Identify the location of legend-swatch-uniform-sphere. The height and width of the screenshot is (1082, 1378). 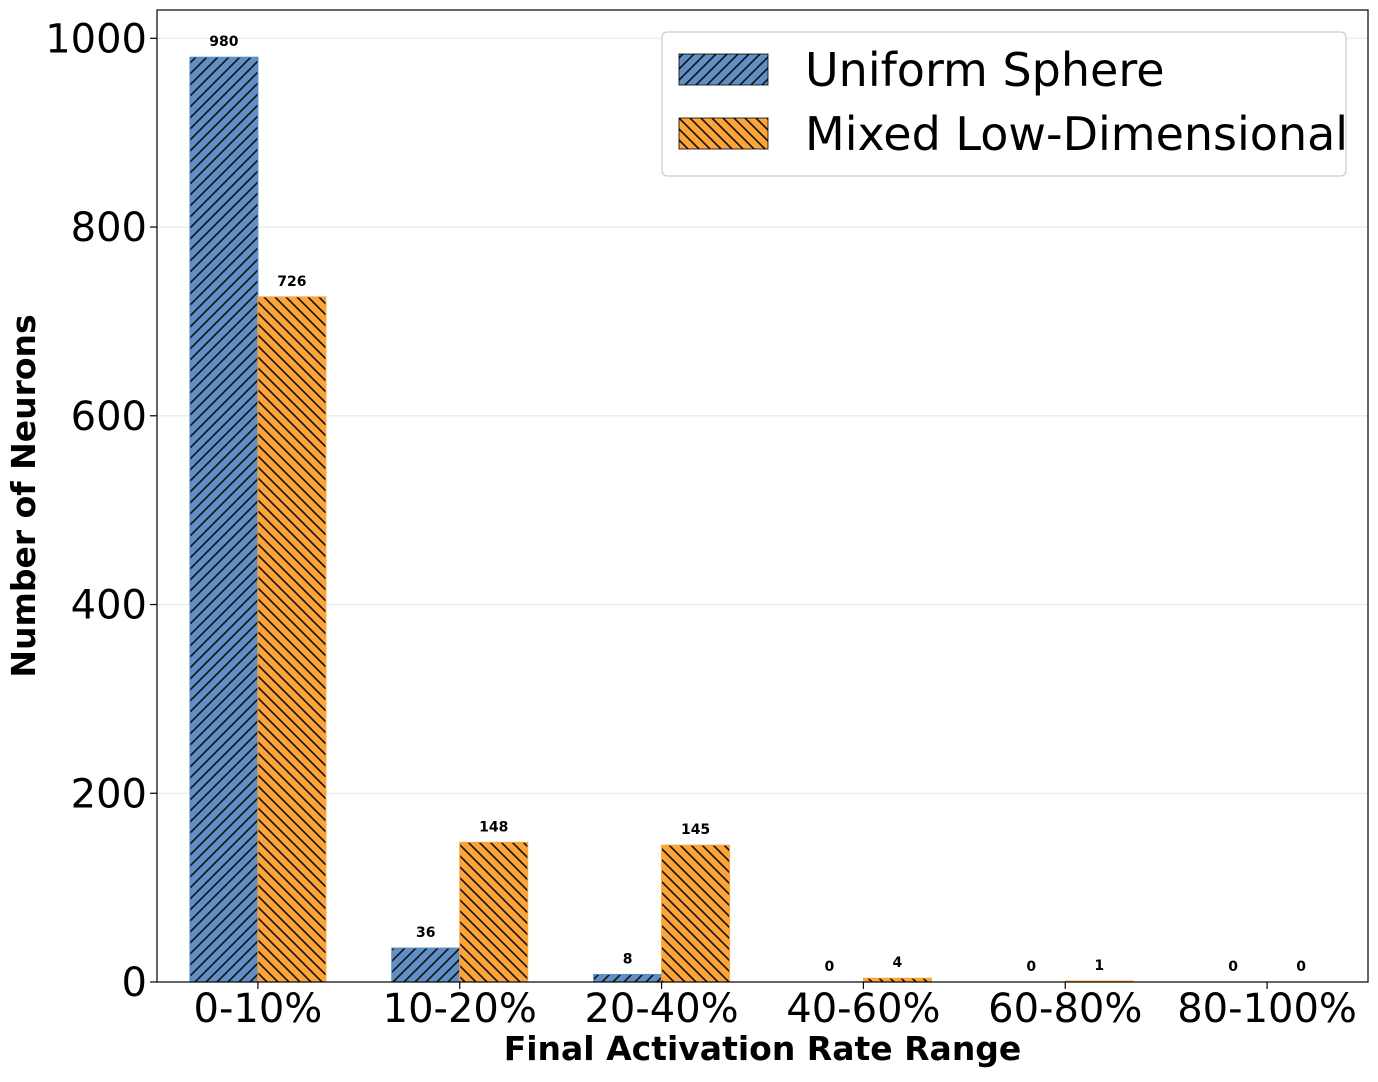
(723, 69).